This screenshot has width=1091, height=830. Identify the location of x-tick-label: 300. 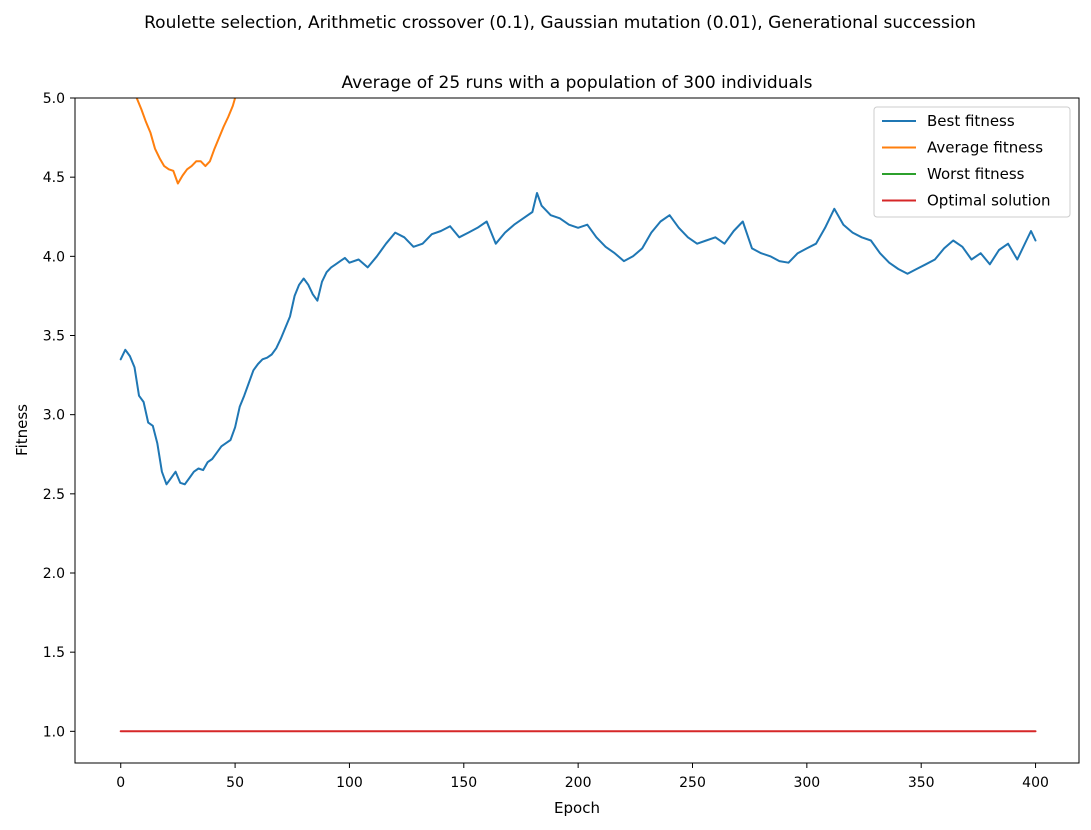
(806, 783).